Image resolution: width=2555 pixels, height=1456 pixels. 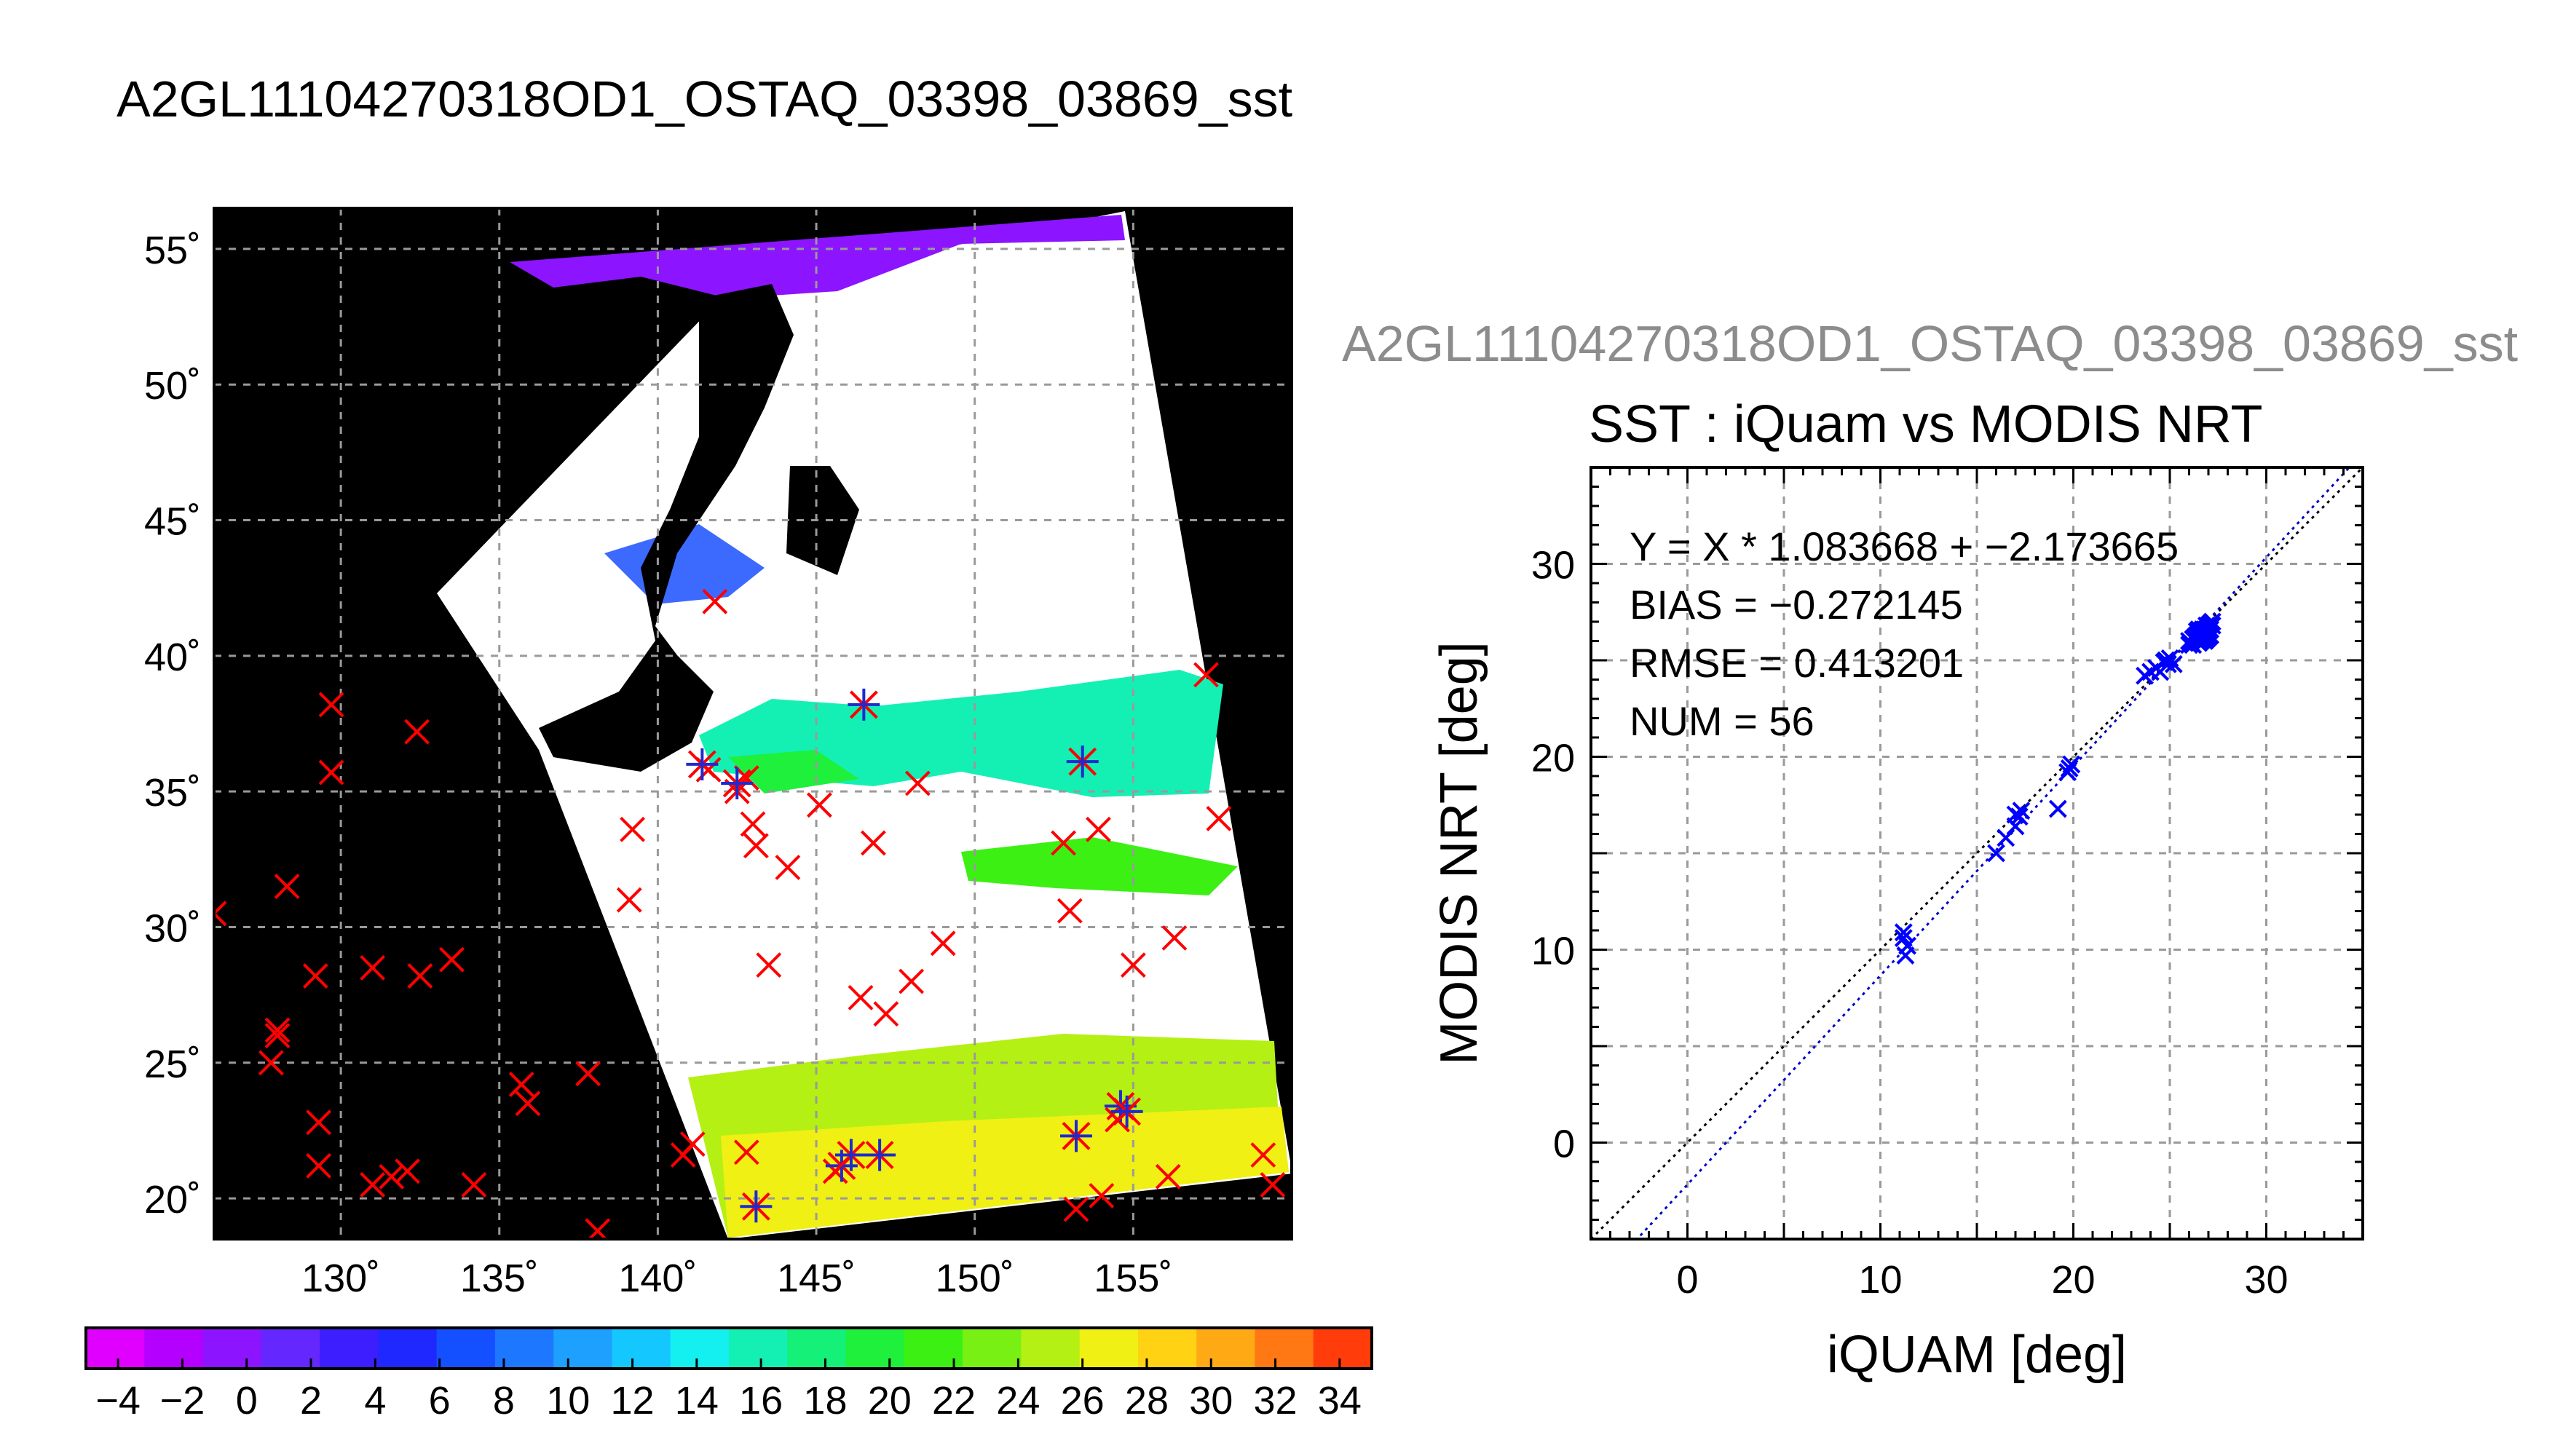 What do you see at coordinates (1133, 1278) in the screenshot?
I see `lon-tick-label: 155˚` at bounding box center [1133, 1278].